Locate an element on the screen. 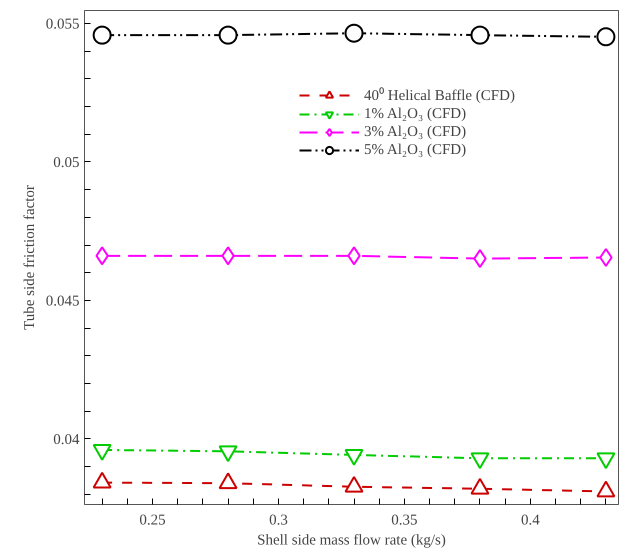  x-tick-label: 0.4 is located at coordinates (530, 520).